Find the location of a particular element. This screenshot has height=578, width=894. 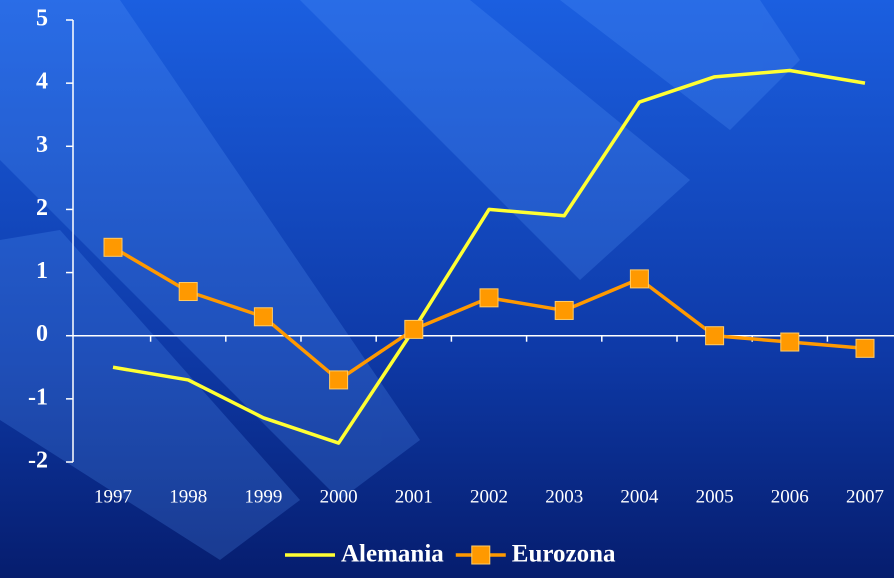

legend: Alemania Eurozona is located at coordinates (450, 554).